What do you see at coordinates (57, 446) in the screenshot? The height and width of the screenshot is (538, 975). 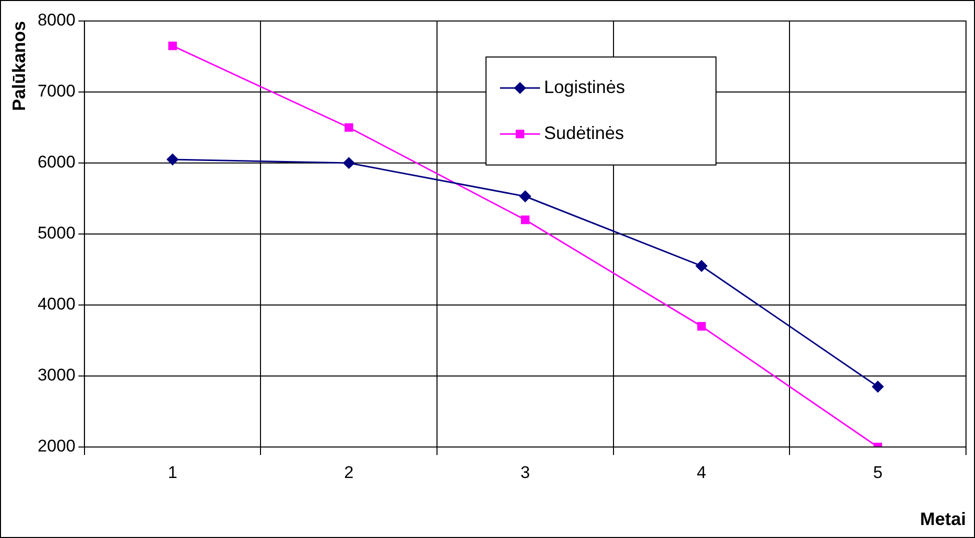 I see `y-tick-label: 2000` at bounding box center [57, 446].